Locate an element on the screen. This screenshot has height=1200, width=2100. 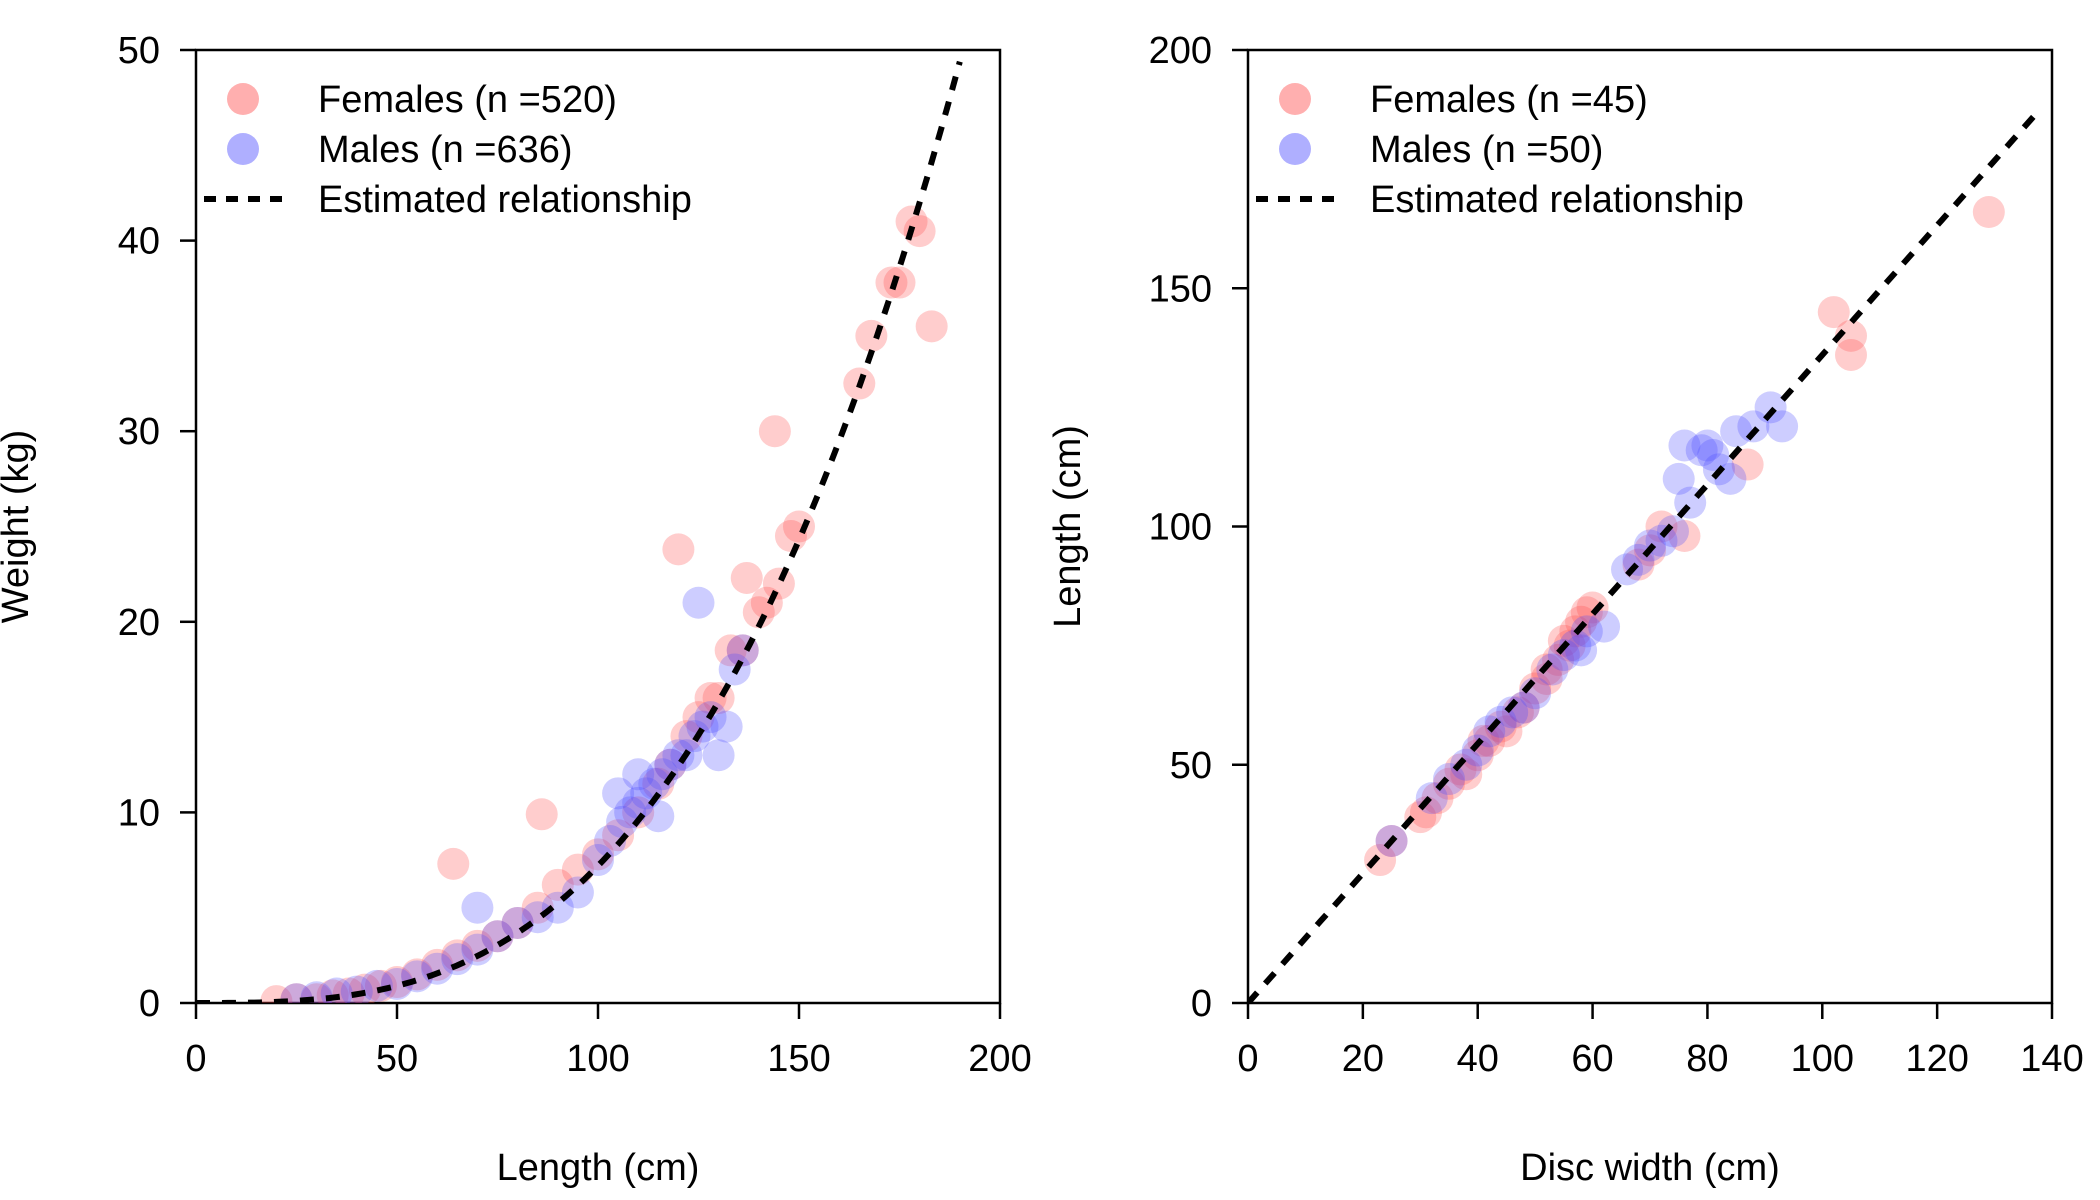
y-tick-label: 20 is located at coordinates (139, 623).